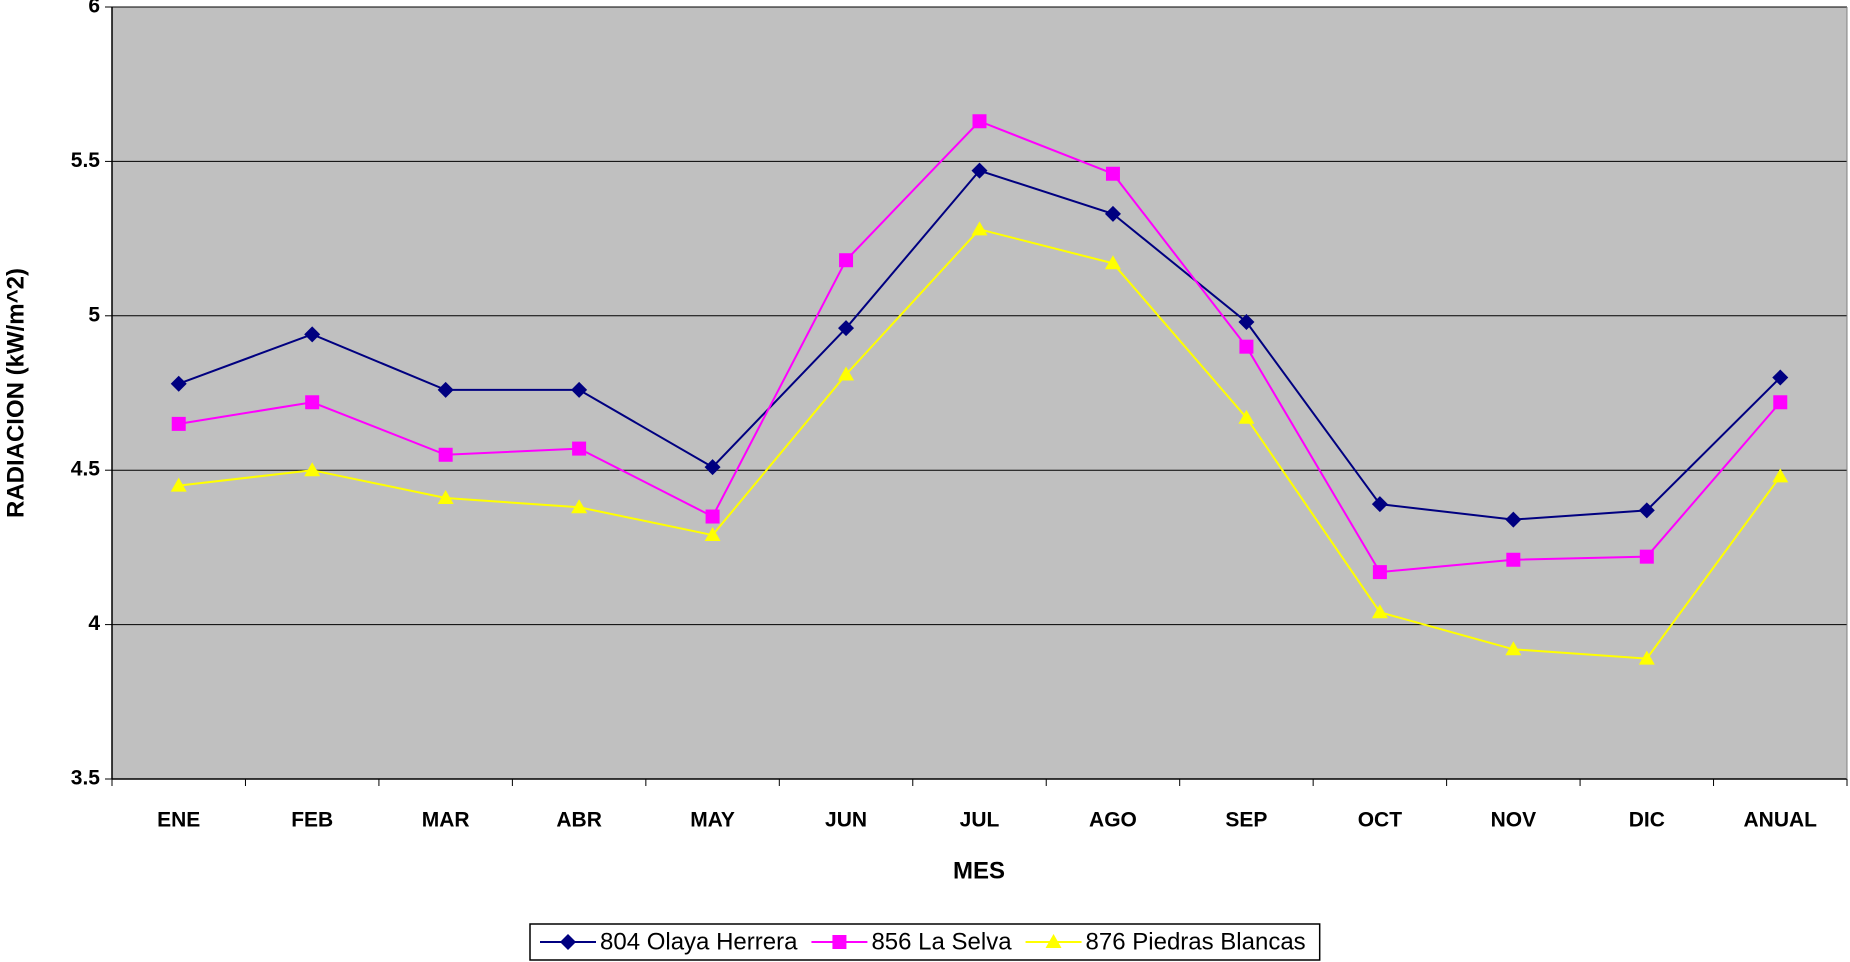 This screenshot has height=962, width=1850. Describe the element at coordinates (1380, 820) in the screenshot. I see `x-tick-label: OCT` at that location.